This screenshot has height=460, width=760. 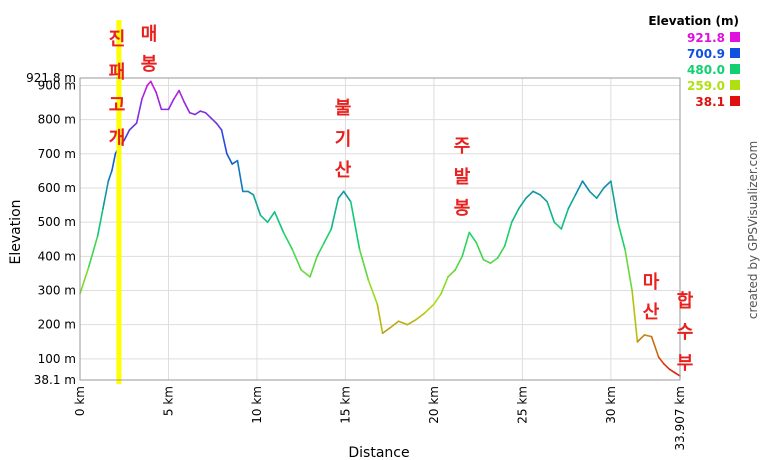 What do you see at coordinates (685, 332) in the screenshot?
I see `place-label-hapsubu-char: 수` at bounding box center [685, 332].